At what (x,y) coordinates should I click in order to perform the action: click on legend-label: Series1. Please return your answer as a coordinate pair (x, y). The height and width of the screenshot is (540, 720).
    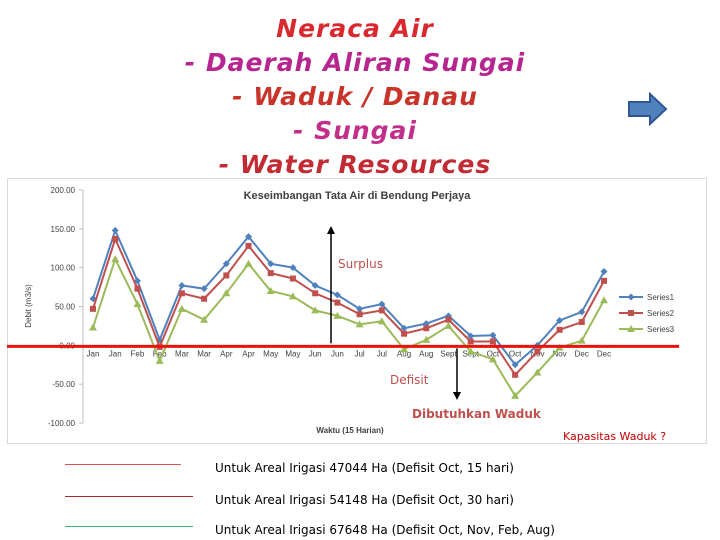
    Looking at the image, I should click on (661, 297).